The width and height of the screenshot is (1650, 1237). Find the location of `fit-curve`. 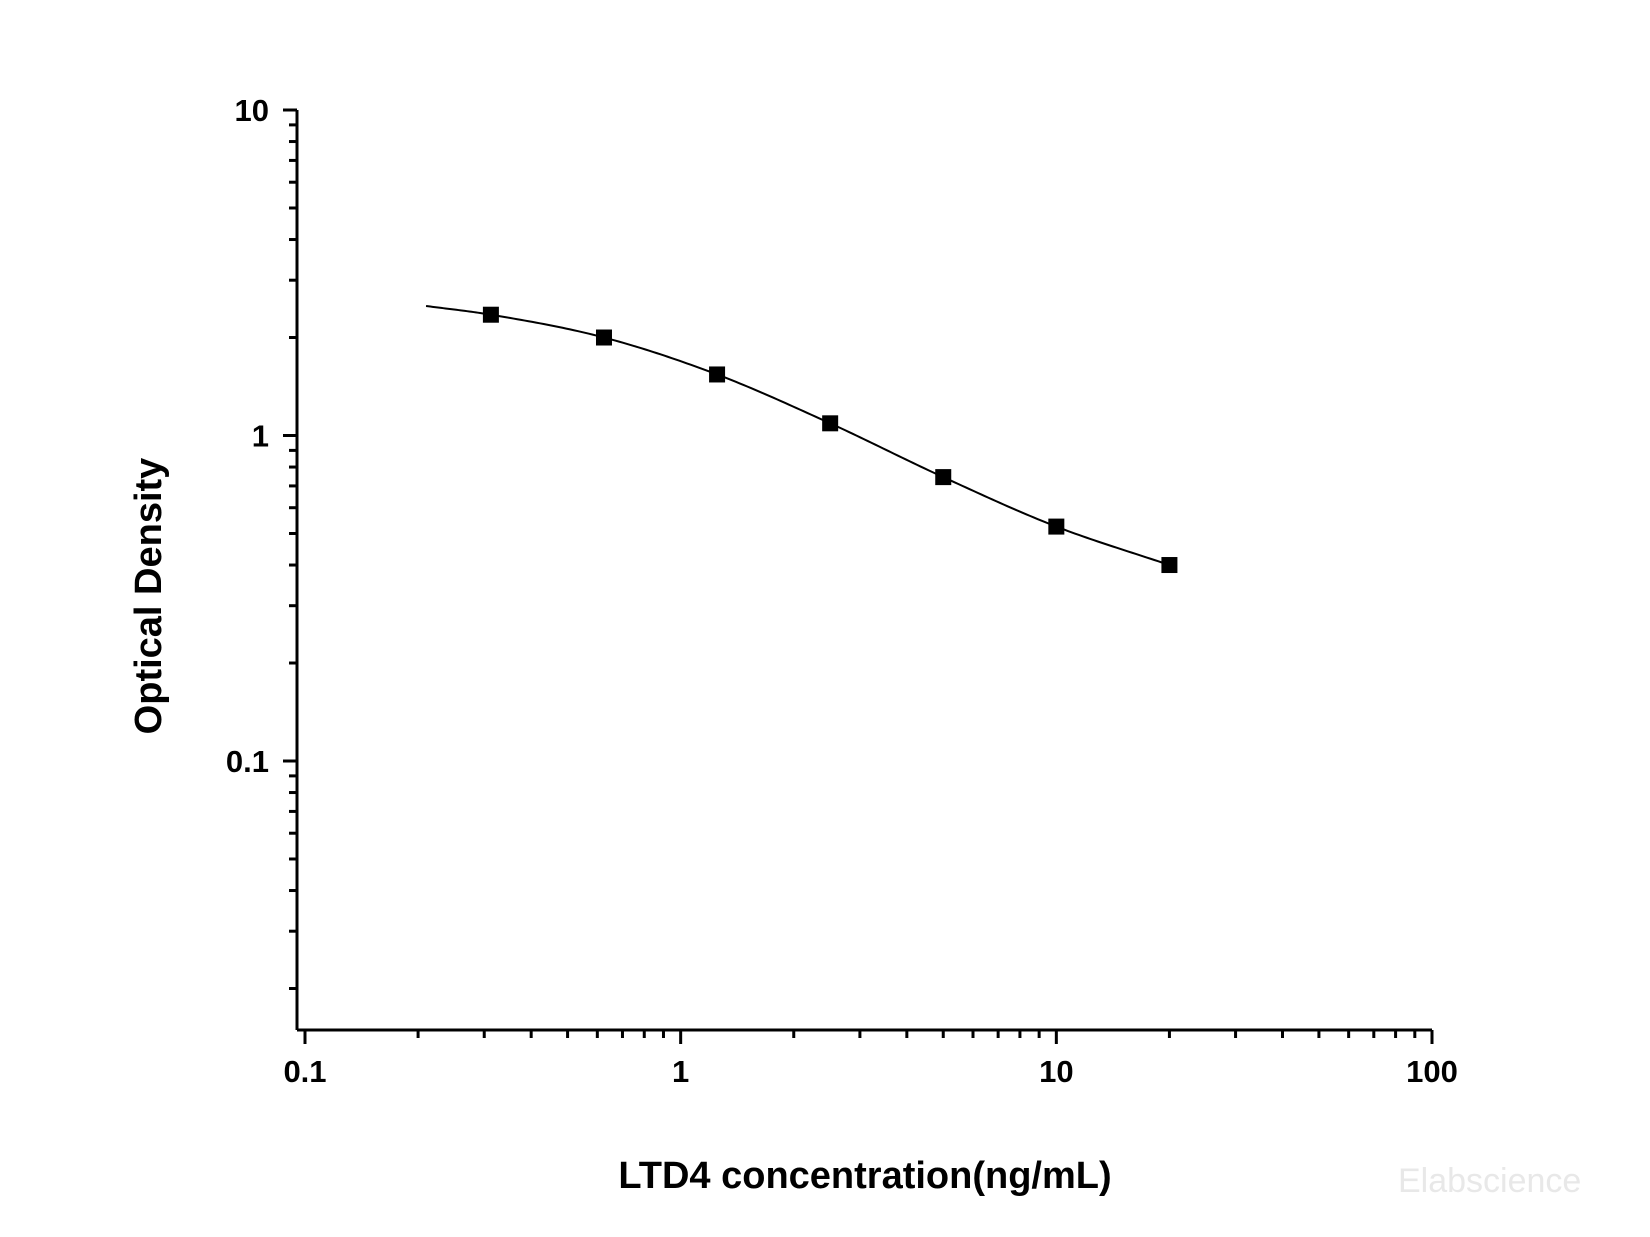

fit-curve is located at coordinates (797, 435).